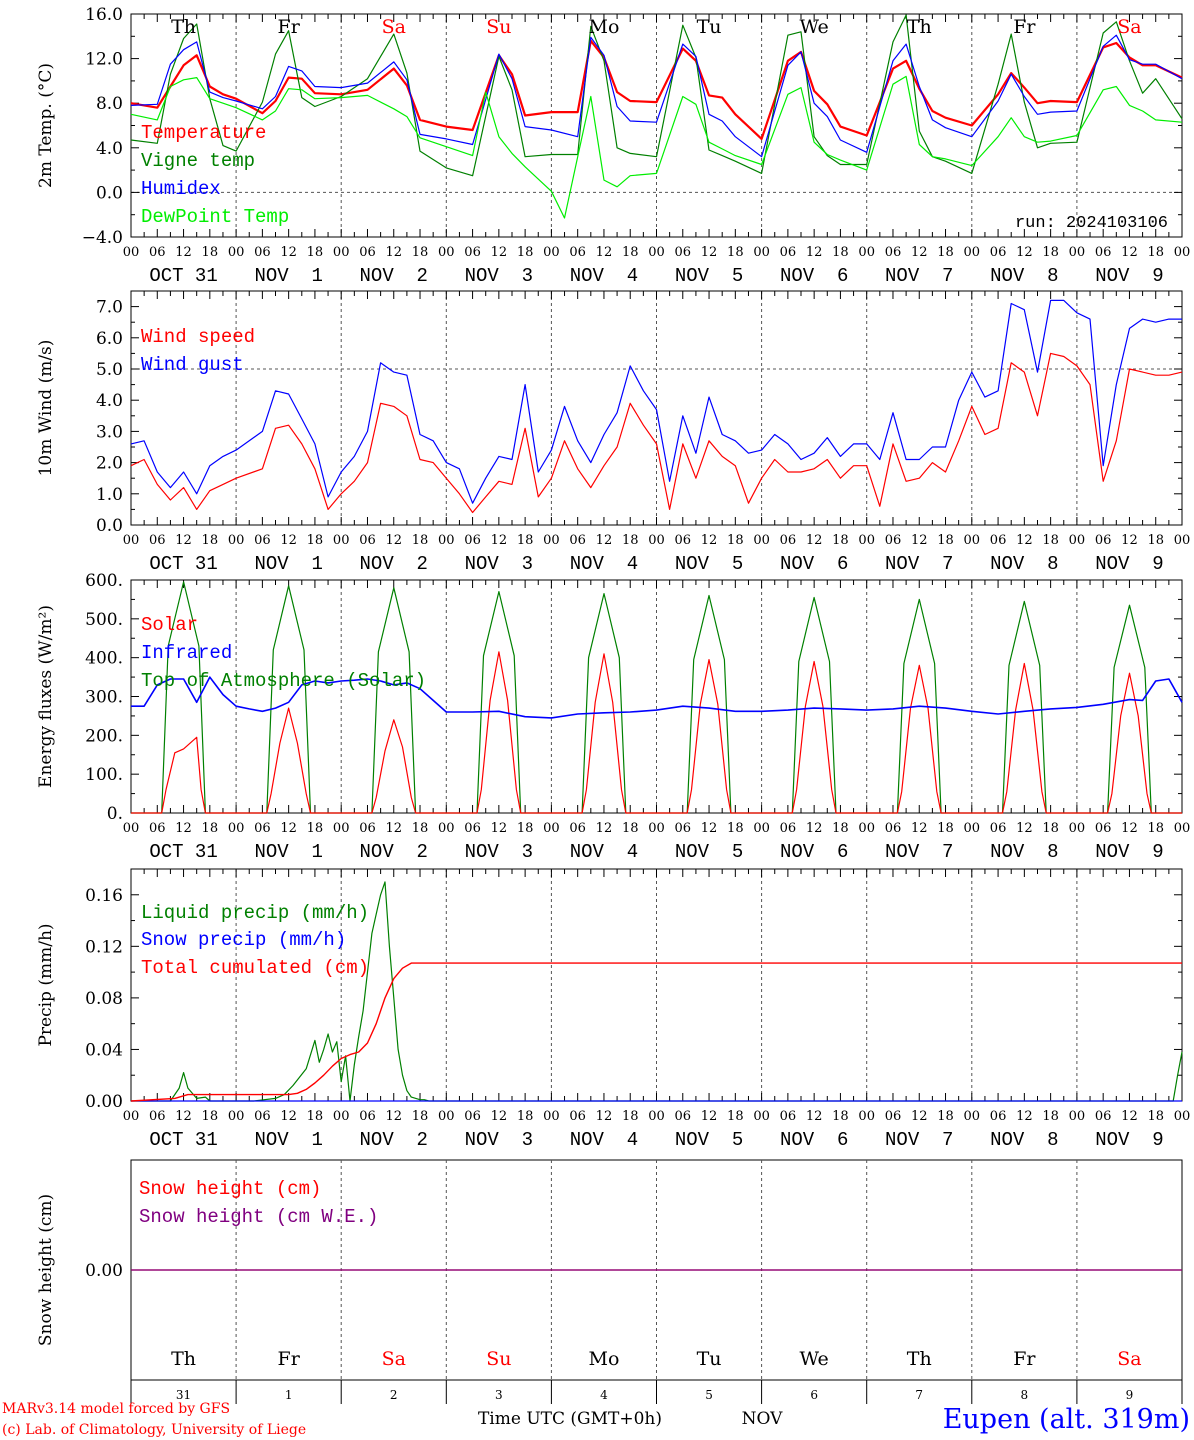 This screenshot has height=1440, width=1194. I want to click on series-line-wind-speed, so click(656, 433).